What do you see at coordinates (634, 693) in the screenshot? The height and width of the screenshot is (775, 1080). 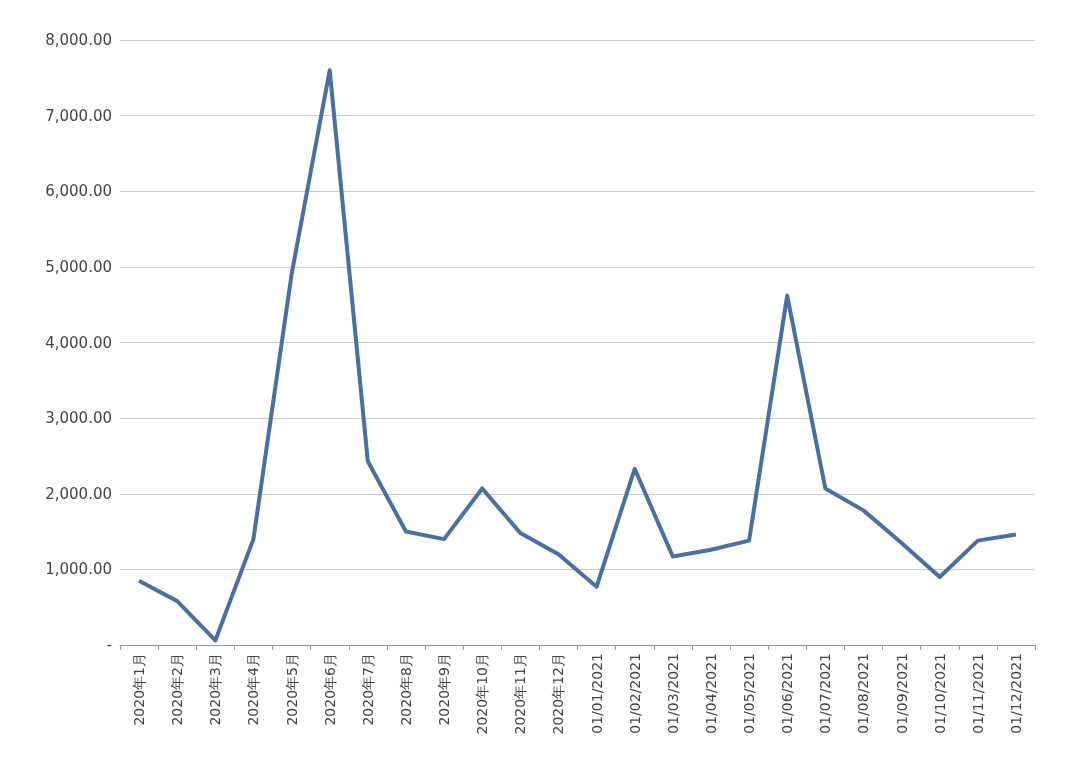 I see `x-tick-label: 01/02/2021` at bounding box center [634, 693].